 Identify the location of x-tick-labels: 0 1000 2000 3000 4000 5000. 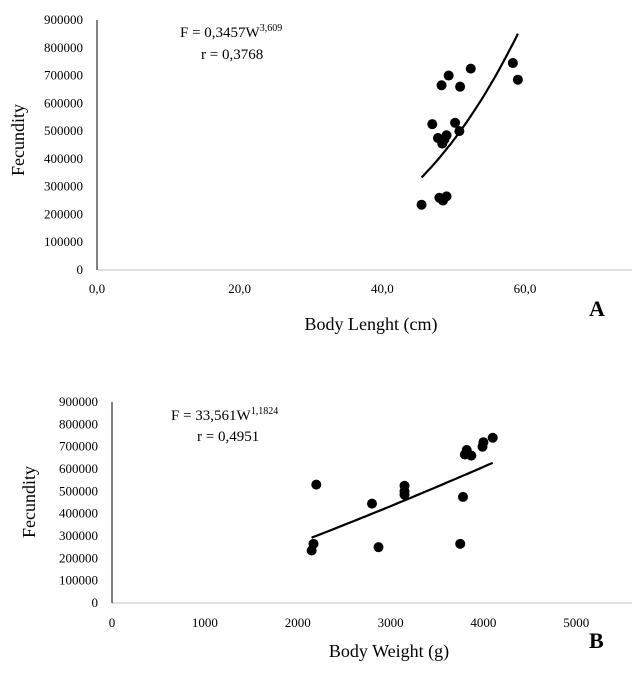
(349, 622).